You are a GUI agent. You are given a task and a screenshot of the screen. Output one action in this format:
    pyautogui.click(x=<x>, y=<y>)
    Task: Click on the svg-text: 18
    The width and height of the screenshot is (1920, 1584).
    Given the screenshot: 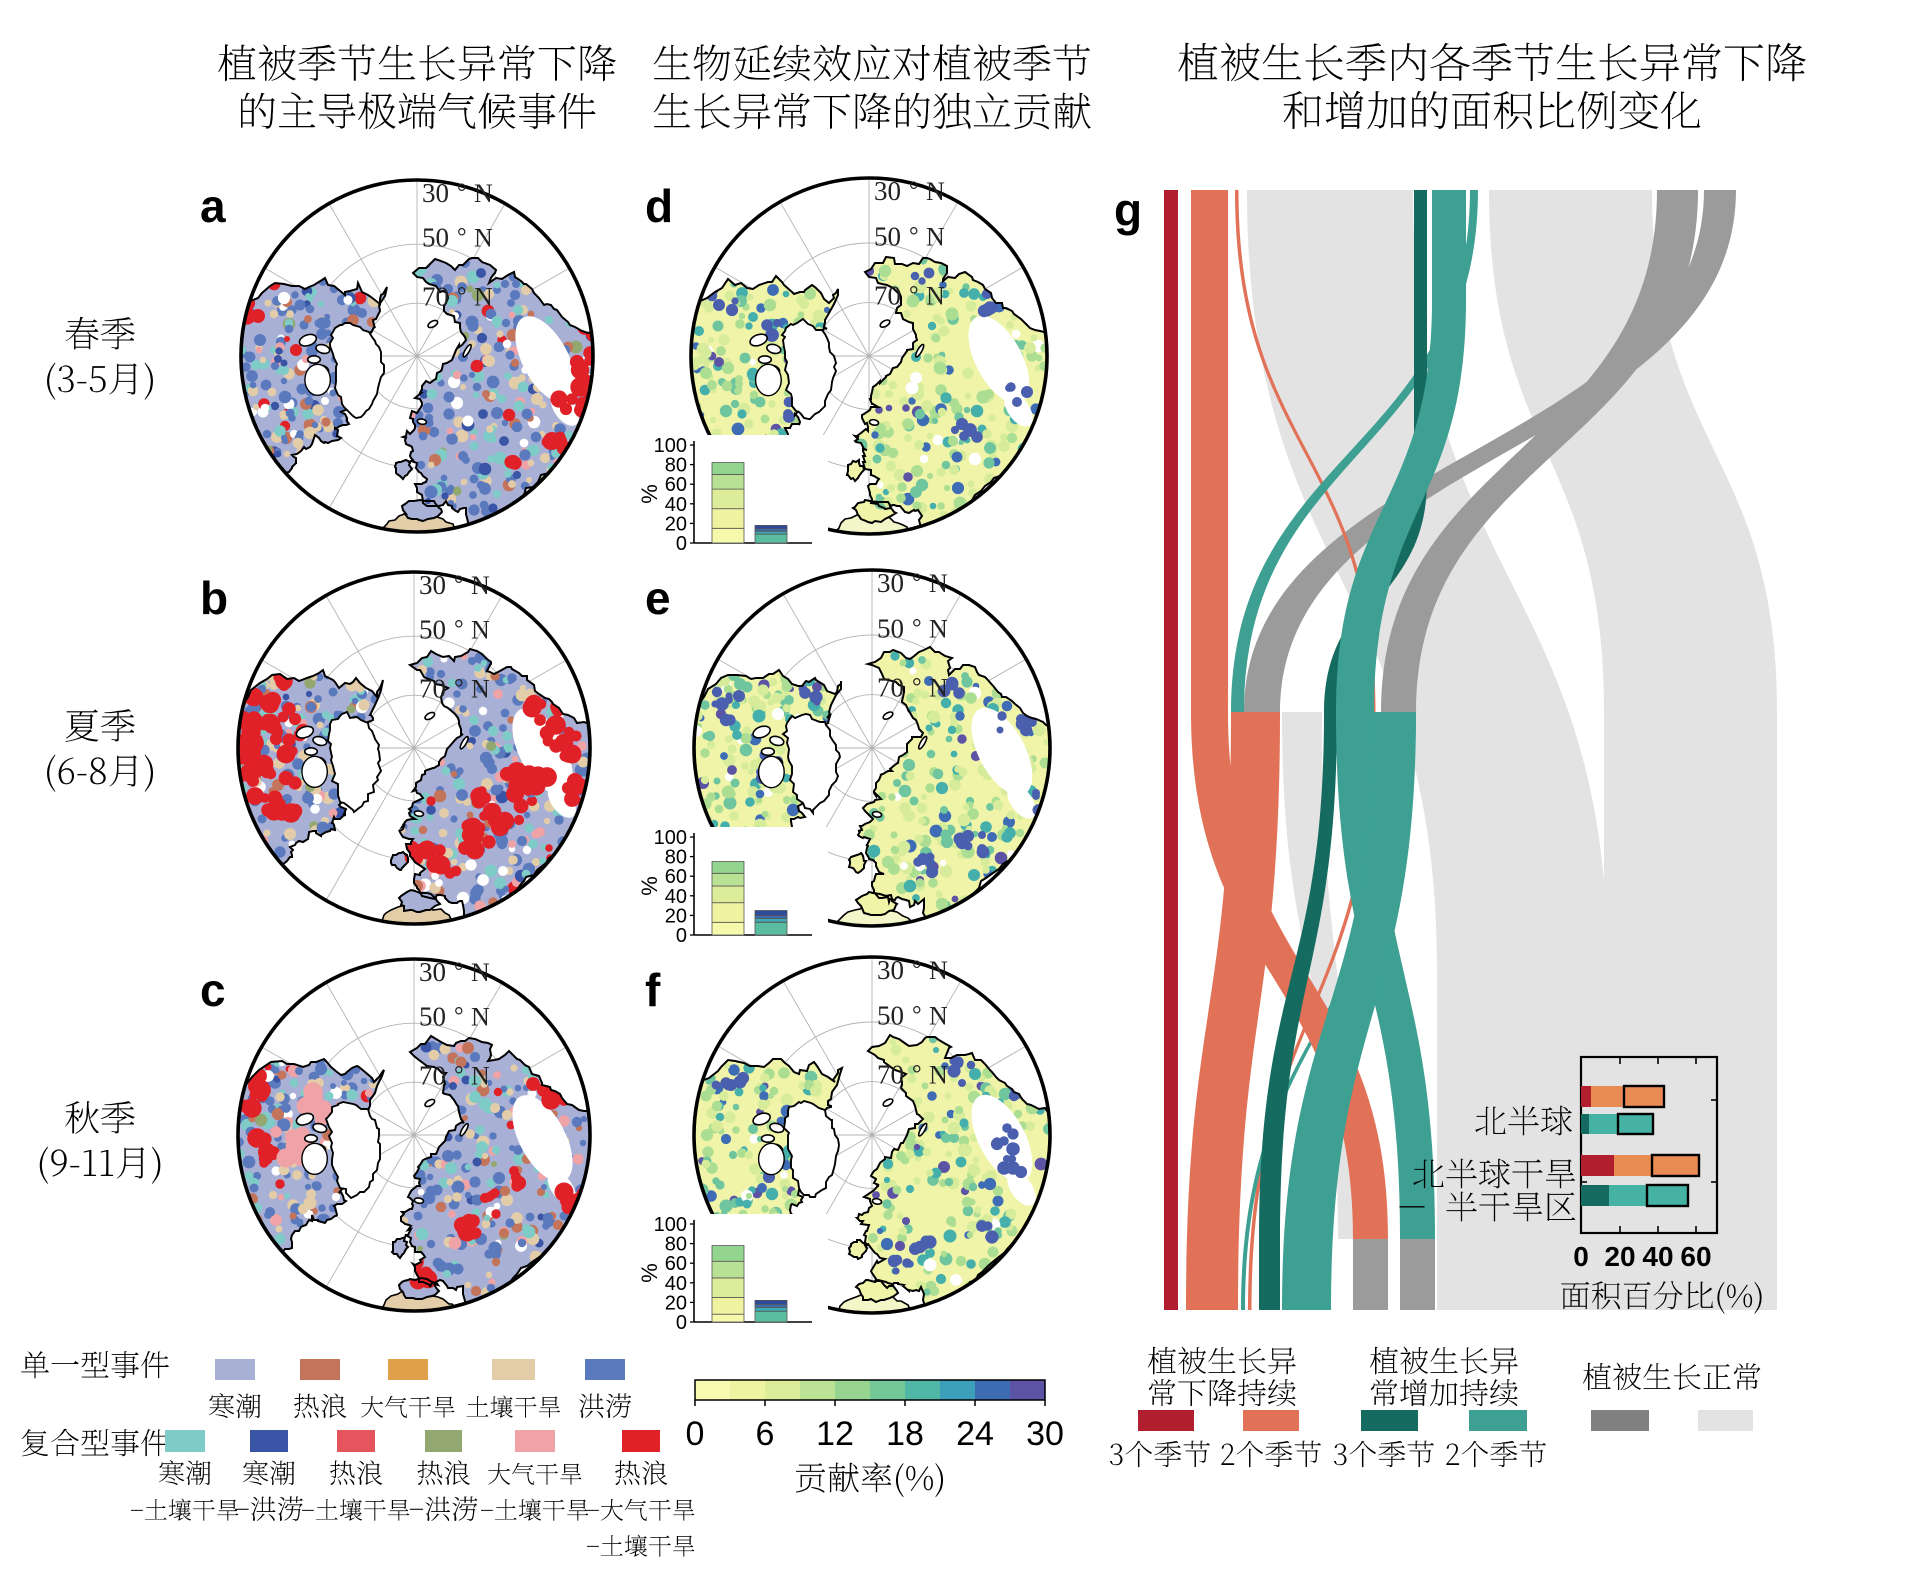 What is the action you would take?
    pyautogui.click(x=905, y=1434)
    